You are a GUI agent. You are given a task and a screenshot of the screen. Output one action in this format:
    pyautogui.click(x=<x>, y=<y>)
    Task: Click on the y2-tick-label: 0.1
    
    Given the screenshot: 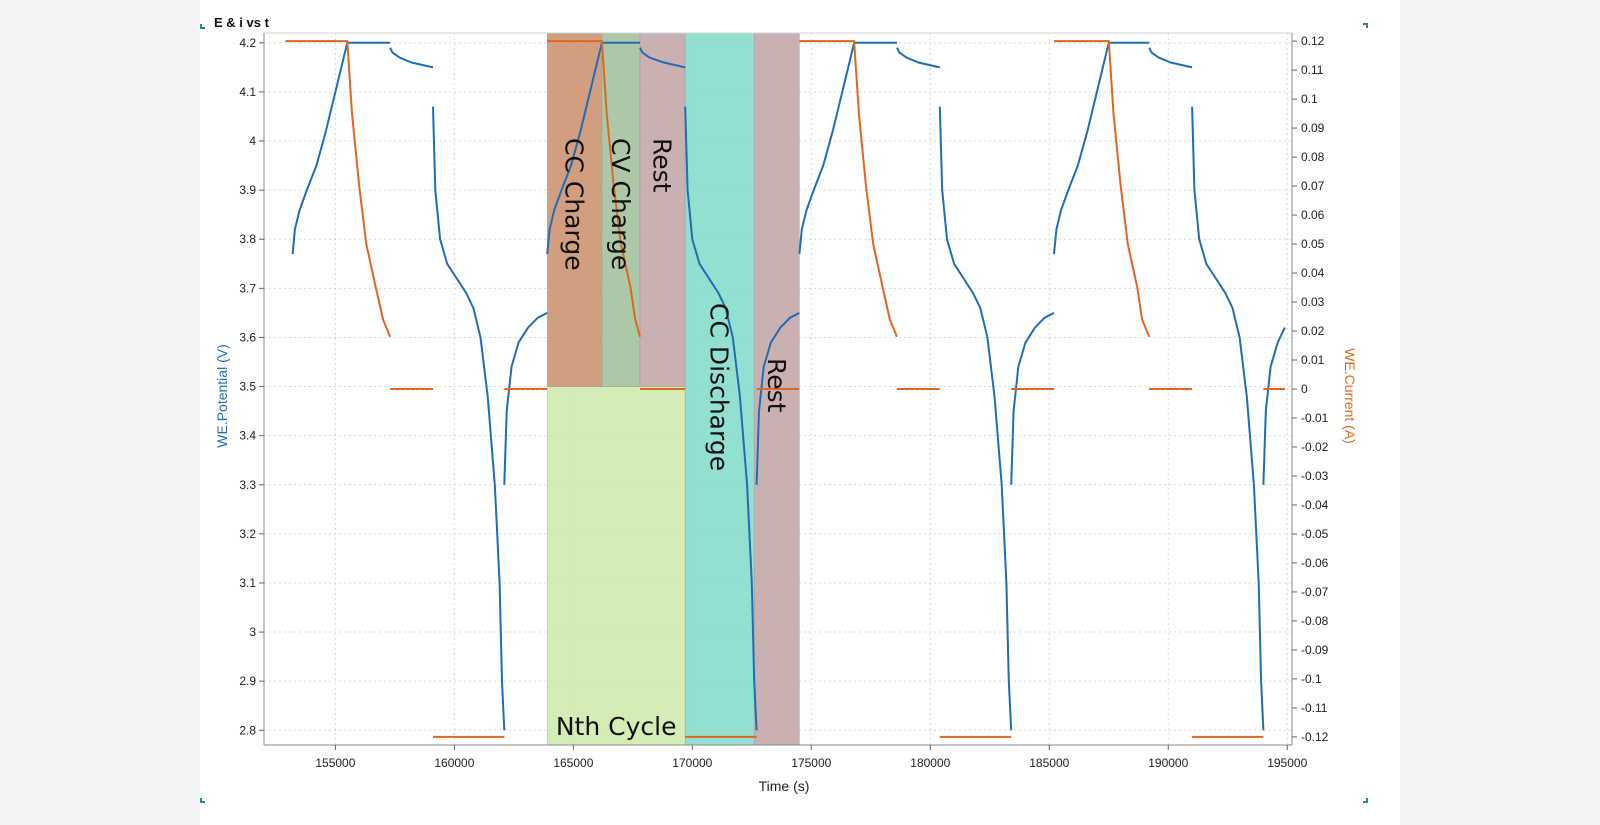 What is the action you would take?
    pyautogui.click(x=1309, y=99)
    